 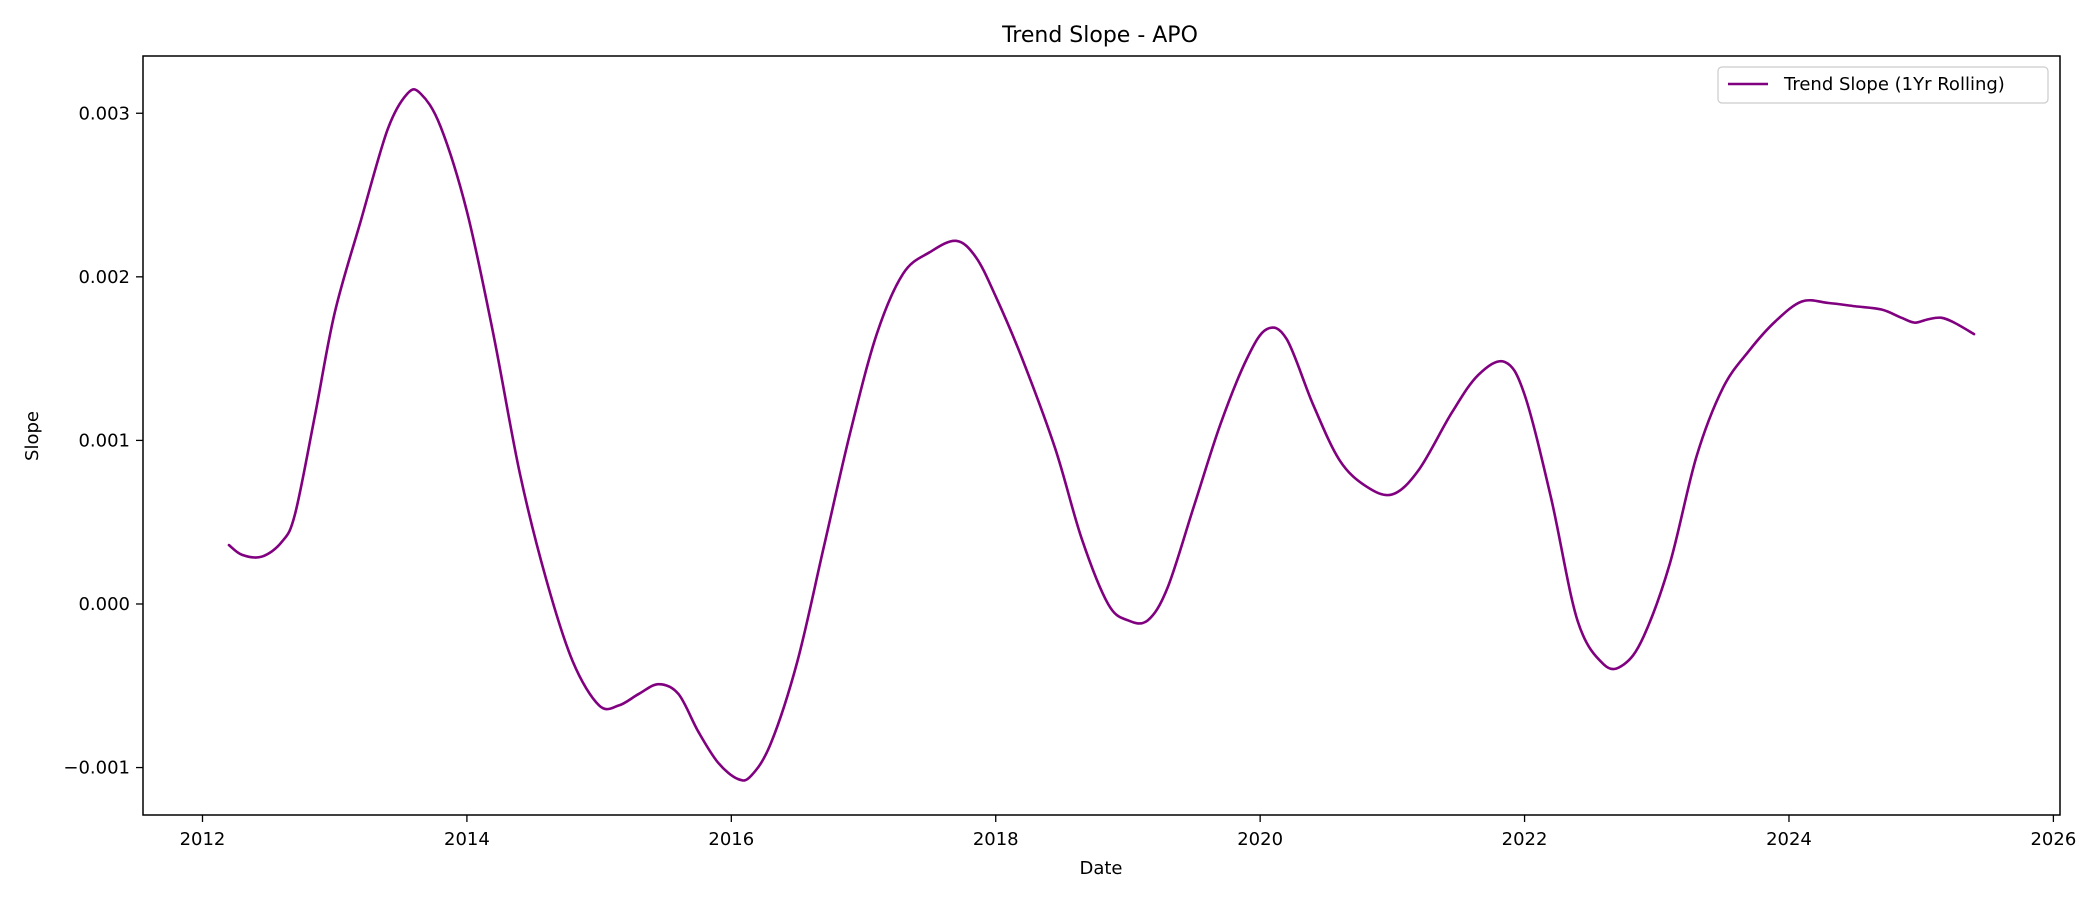 What do you see at coordinates (104, 604) in the screenshot?
I see `y-tick-label: 0.000` at bounding box center [104, 604].